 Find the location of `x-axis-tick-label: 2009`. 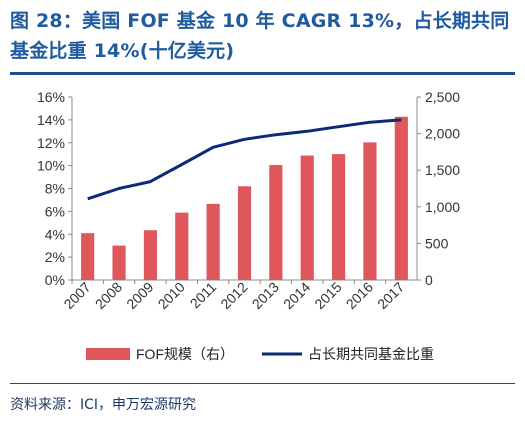

x-axis-tick-label: 2009 is located at coordinates (139, 295).